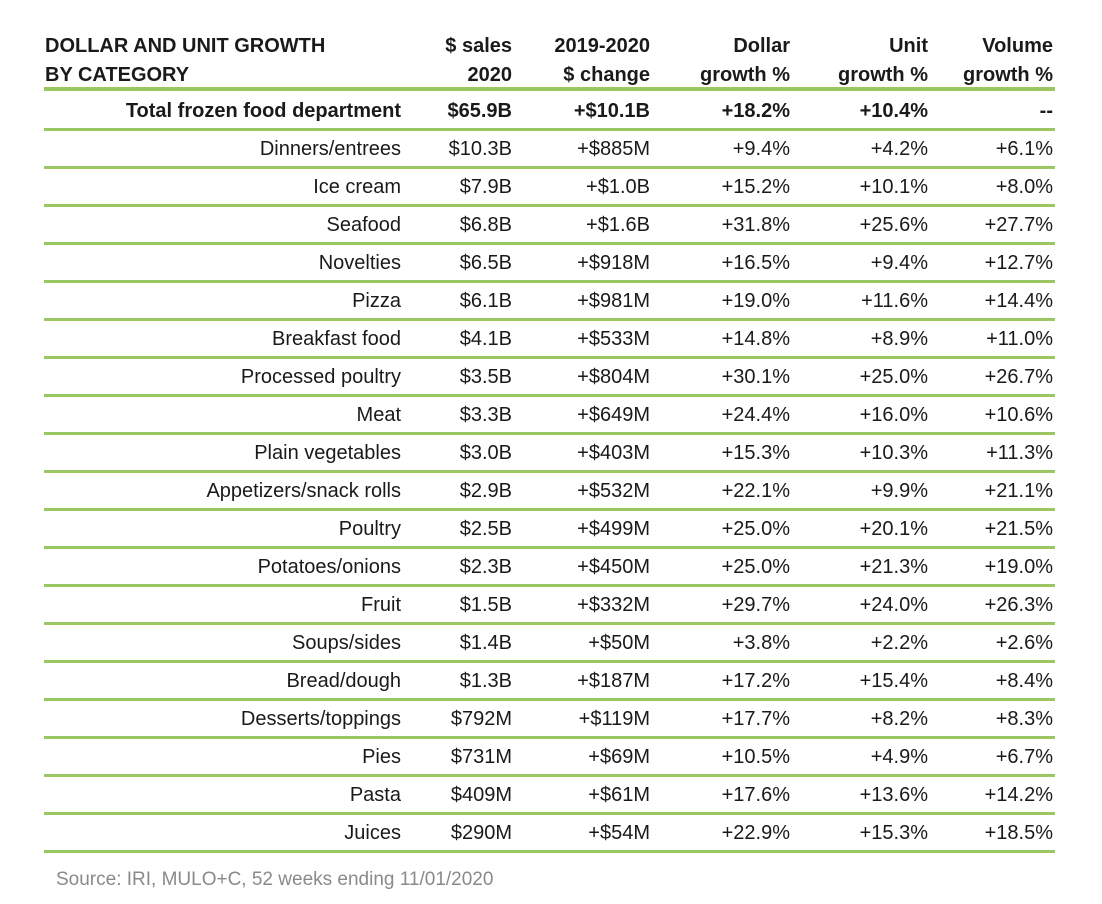 This screenshot has height=904, width=1102. Describe the element at coordinates (756, 187) in the screenshot. I see `dollar-growth-value: +15.2%` at that location.